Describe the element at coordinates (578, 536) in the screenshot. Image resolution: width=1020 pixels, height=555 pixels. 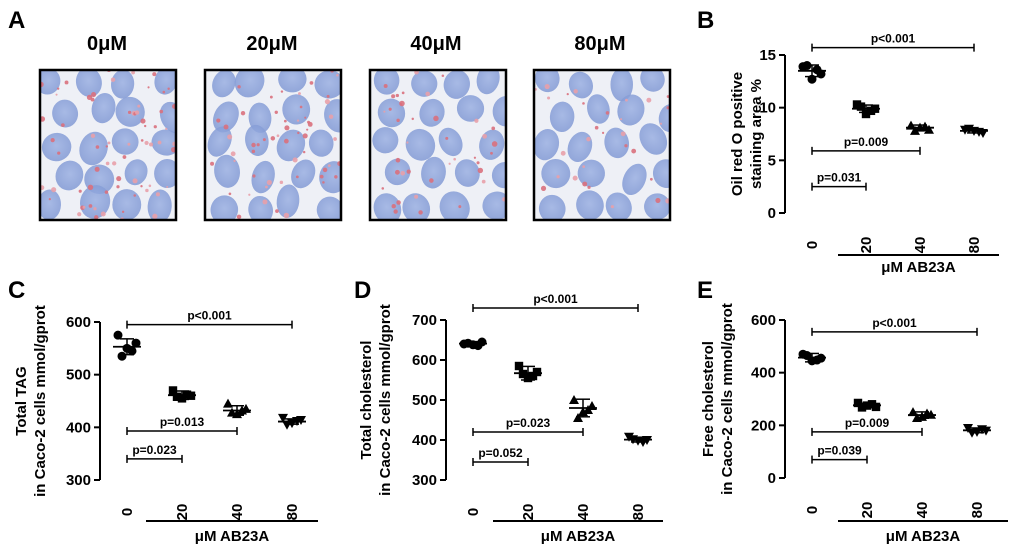
I see `x-axis-label: μM AB23A` at that location.